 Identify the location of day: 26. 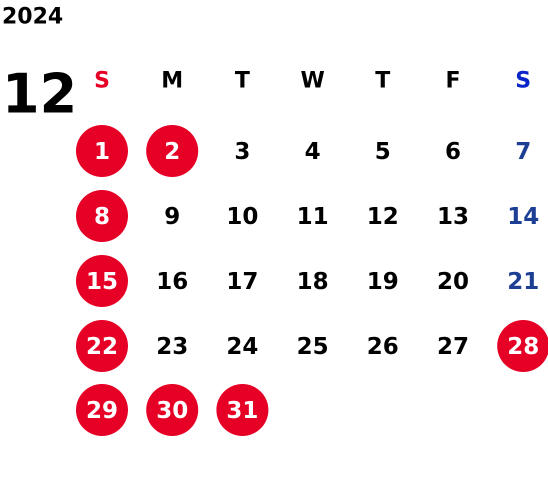
(383, 347).